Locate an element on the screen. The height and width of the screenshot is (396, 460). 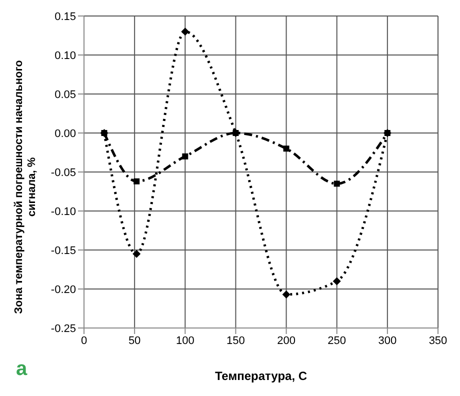
y-tick-label: 0.10 is located at coordinates (65, 56).